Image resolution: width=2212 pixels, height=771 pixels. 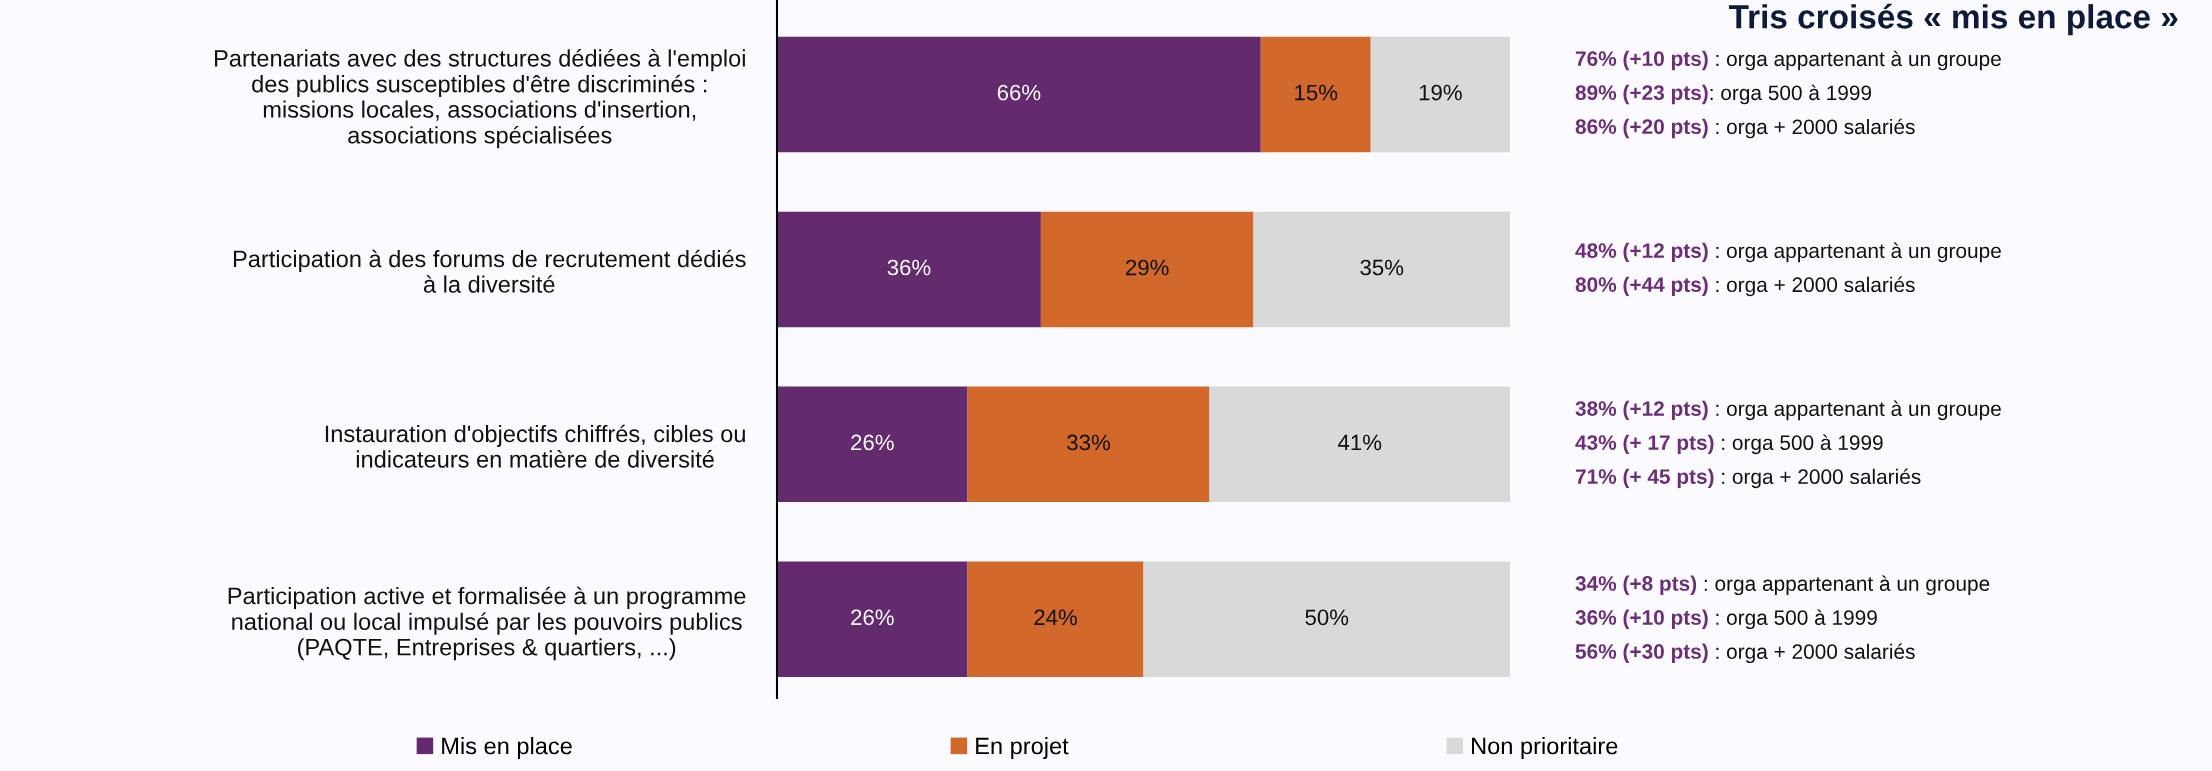 I want to click on data-label: 19%, so click(x=1440, y=92).